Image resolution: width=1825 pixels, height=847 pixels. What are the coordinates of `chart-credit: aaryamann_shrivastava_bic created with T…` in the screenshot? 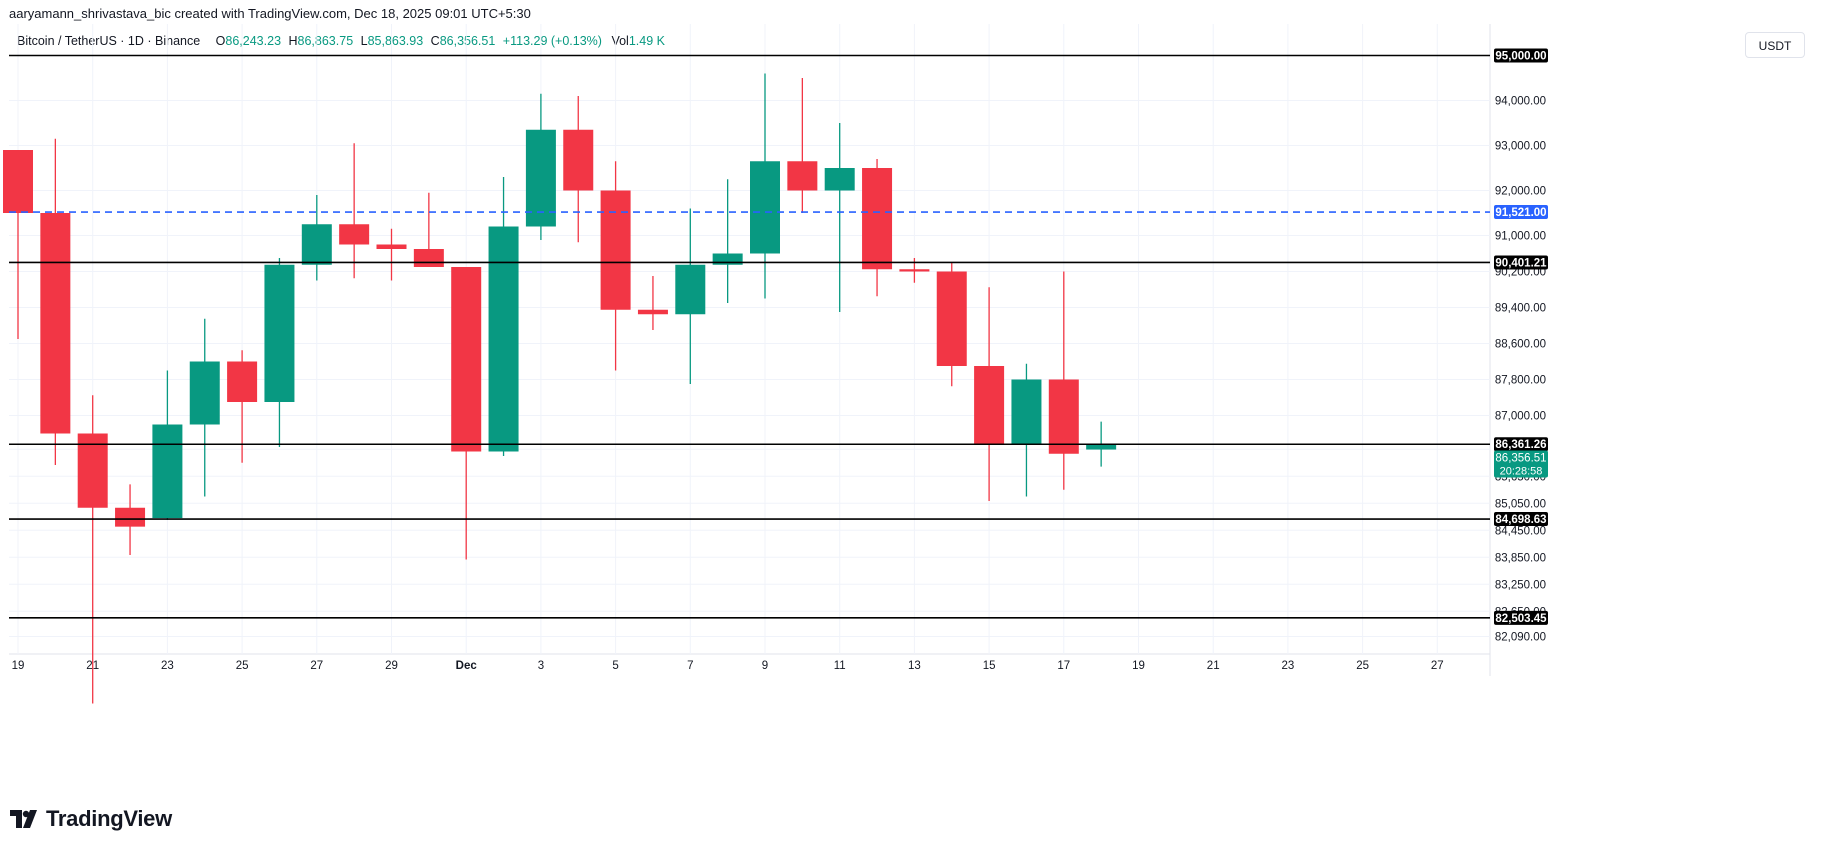 It's located at (270, 13).